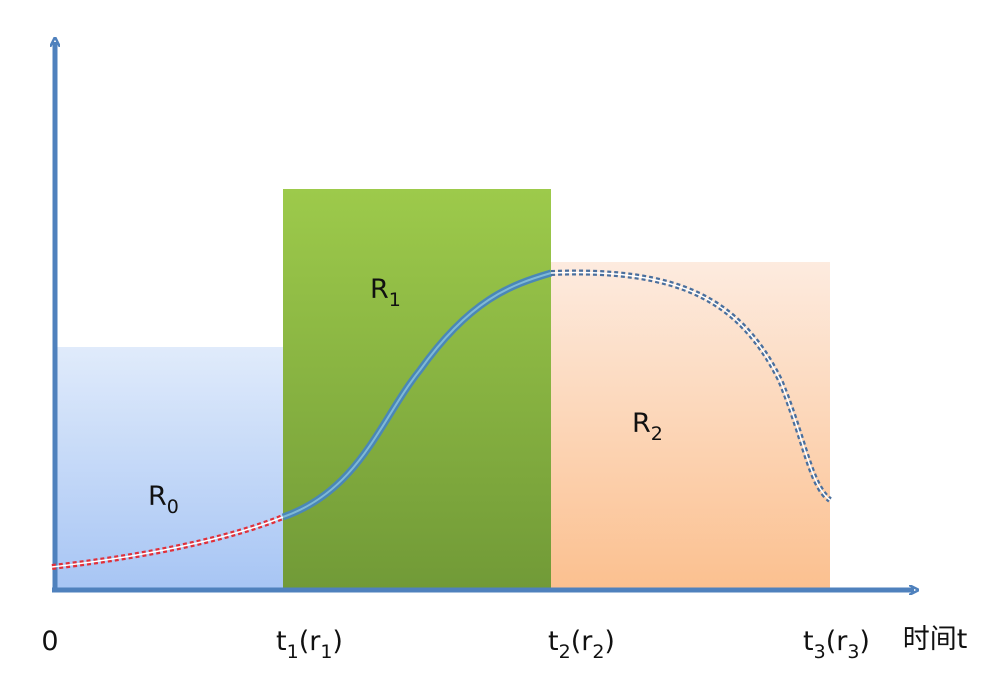  I want to click on curve-dashed-blue-core, so click(690, 386).